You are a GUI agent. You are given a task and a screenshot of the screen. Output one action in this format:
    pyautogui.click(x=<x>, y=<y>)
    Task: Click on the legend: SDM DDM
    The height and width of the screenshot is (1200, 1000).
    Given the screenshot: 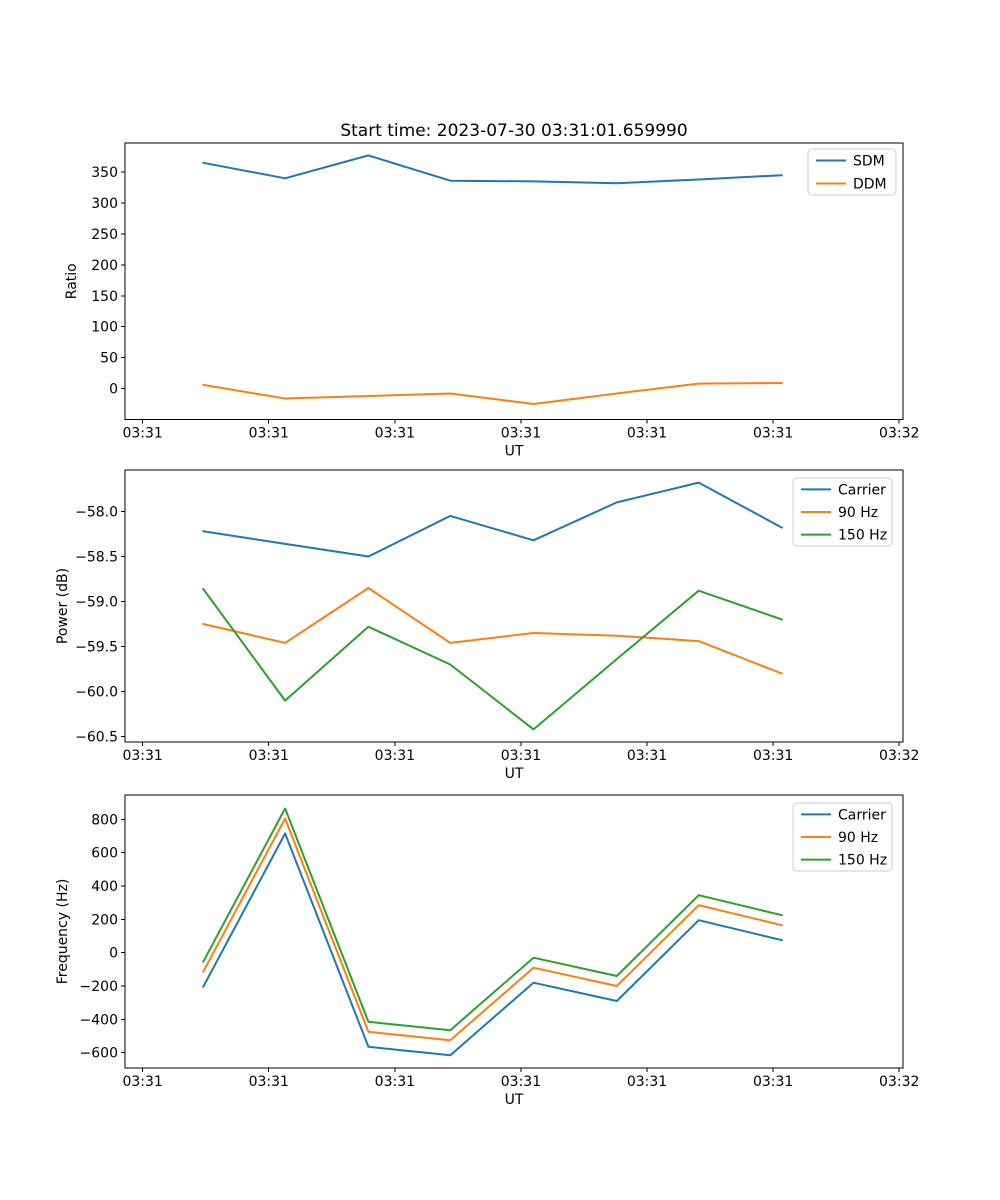 What is the action you would take?
    pyautogui.click(x=852, y=172)
    